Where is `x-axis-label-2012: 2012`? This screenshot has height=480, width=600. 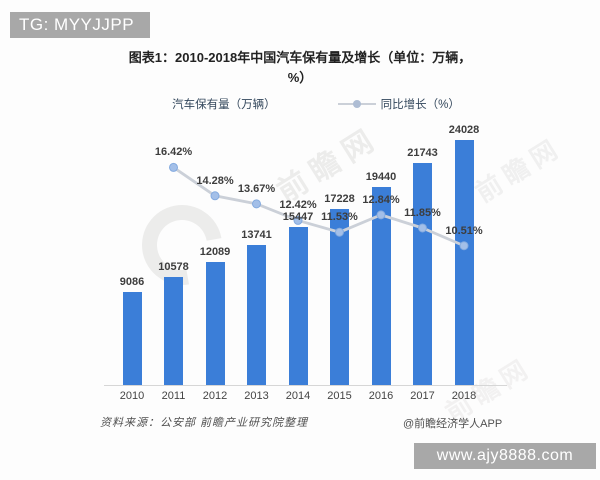 x-axis-label-2012: 2012 is located at coordinates (215, 396).